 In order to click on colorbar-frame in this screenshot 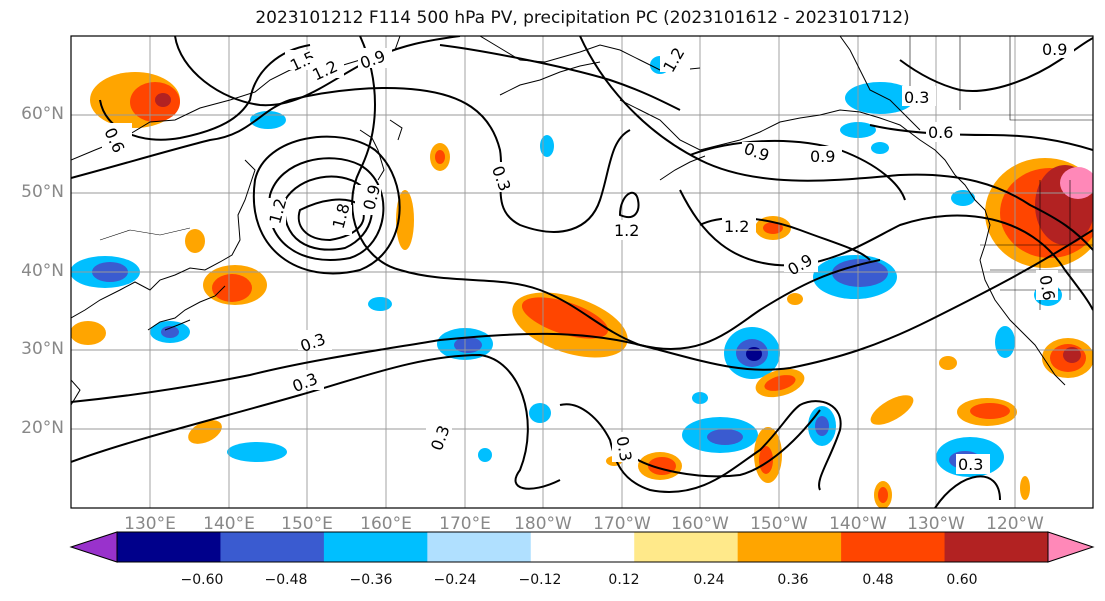, I will do `click(582, 547)`.